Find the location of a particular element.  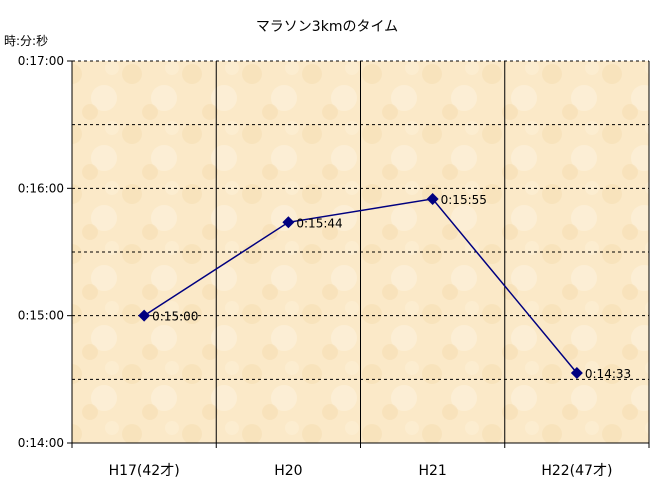

y-tick-label: 0:16:00 is located at coordinates (41, 188).